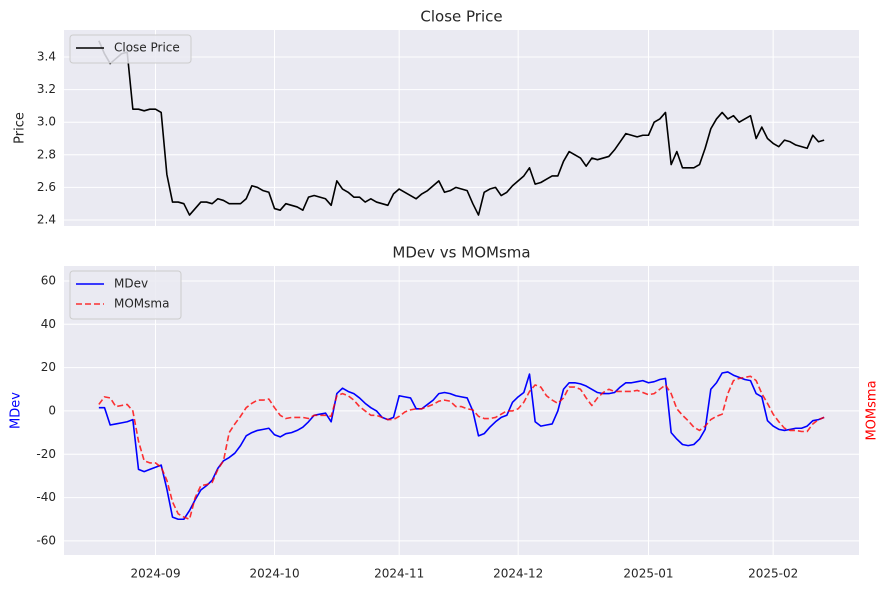 The width and height of the screenshot is (889, 590). What do you see at coordinates (52, 410) in the screenshot?
I see `y-tick-label: 0` at bounding box center [52, 410].